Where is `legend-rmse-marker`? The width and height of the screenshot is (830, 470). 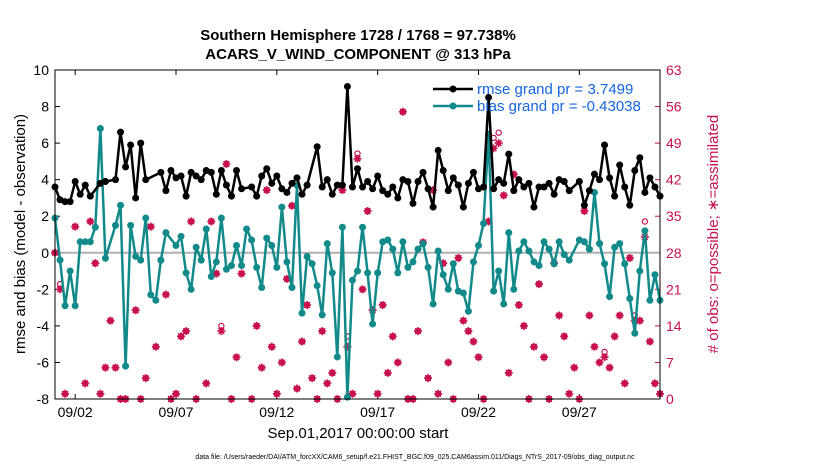
legend-rmse-marker is located at coordinates (453, 89).